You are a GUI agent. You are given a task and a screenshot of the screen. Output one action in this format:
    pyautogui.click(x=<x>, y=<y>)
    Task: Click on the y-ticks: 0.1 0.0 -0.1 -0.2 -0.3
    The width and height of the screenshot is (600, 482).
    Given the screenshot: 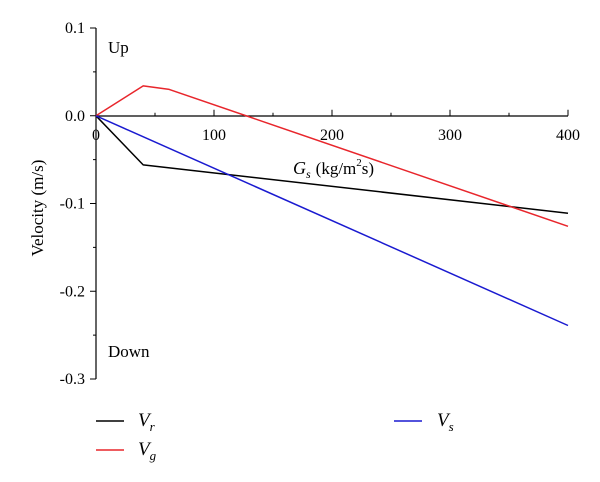 What is the action you would take?
    pyautogui.click(x=78, y=204)
    